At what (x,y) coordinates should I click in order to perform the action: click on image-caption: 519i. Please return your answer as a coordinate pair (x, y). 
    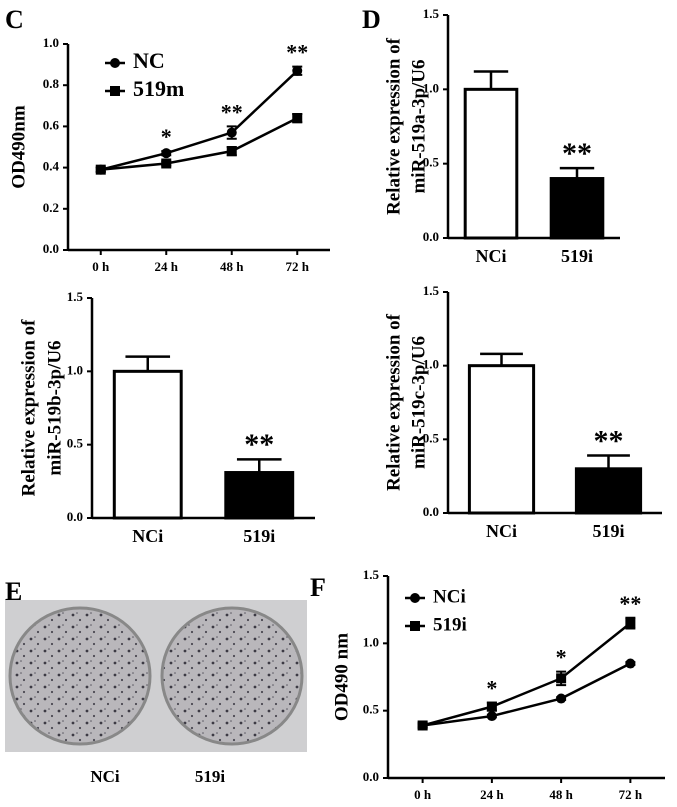
    Looking at the image, I should click on (210, 776).